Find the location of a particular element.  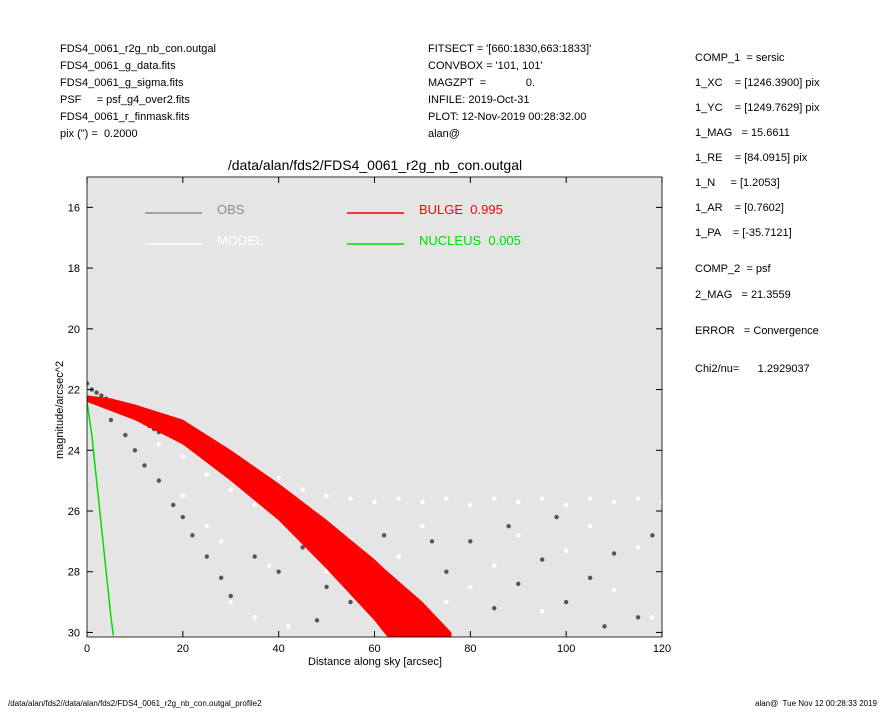

parameter-line: COMP_2 = psf is located at coordinates (733, 269).